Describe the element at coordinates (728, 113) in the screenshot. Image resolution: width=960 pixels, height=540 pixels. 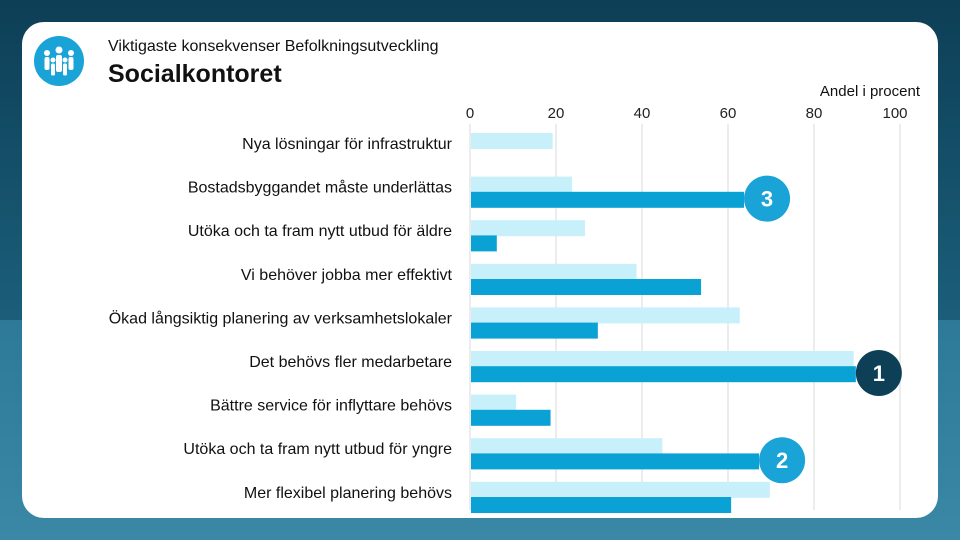
I see `x-tick-label: 60` at that location.